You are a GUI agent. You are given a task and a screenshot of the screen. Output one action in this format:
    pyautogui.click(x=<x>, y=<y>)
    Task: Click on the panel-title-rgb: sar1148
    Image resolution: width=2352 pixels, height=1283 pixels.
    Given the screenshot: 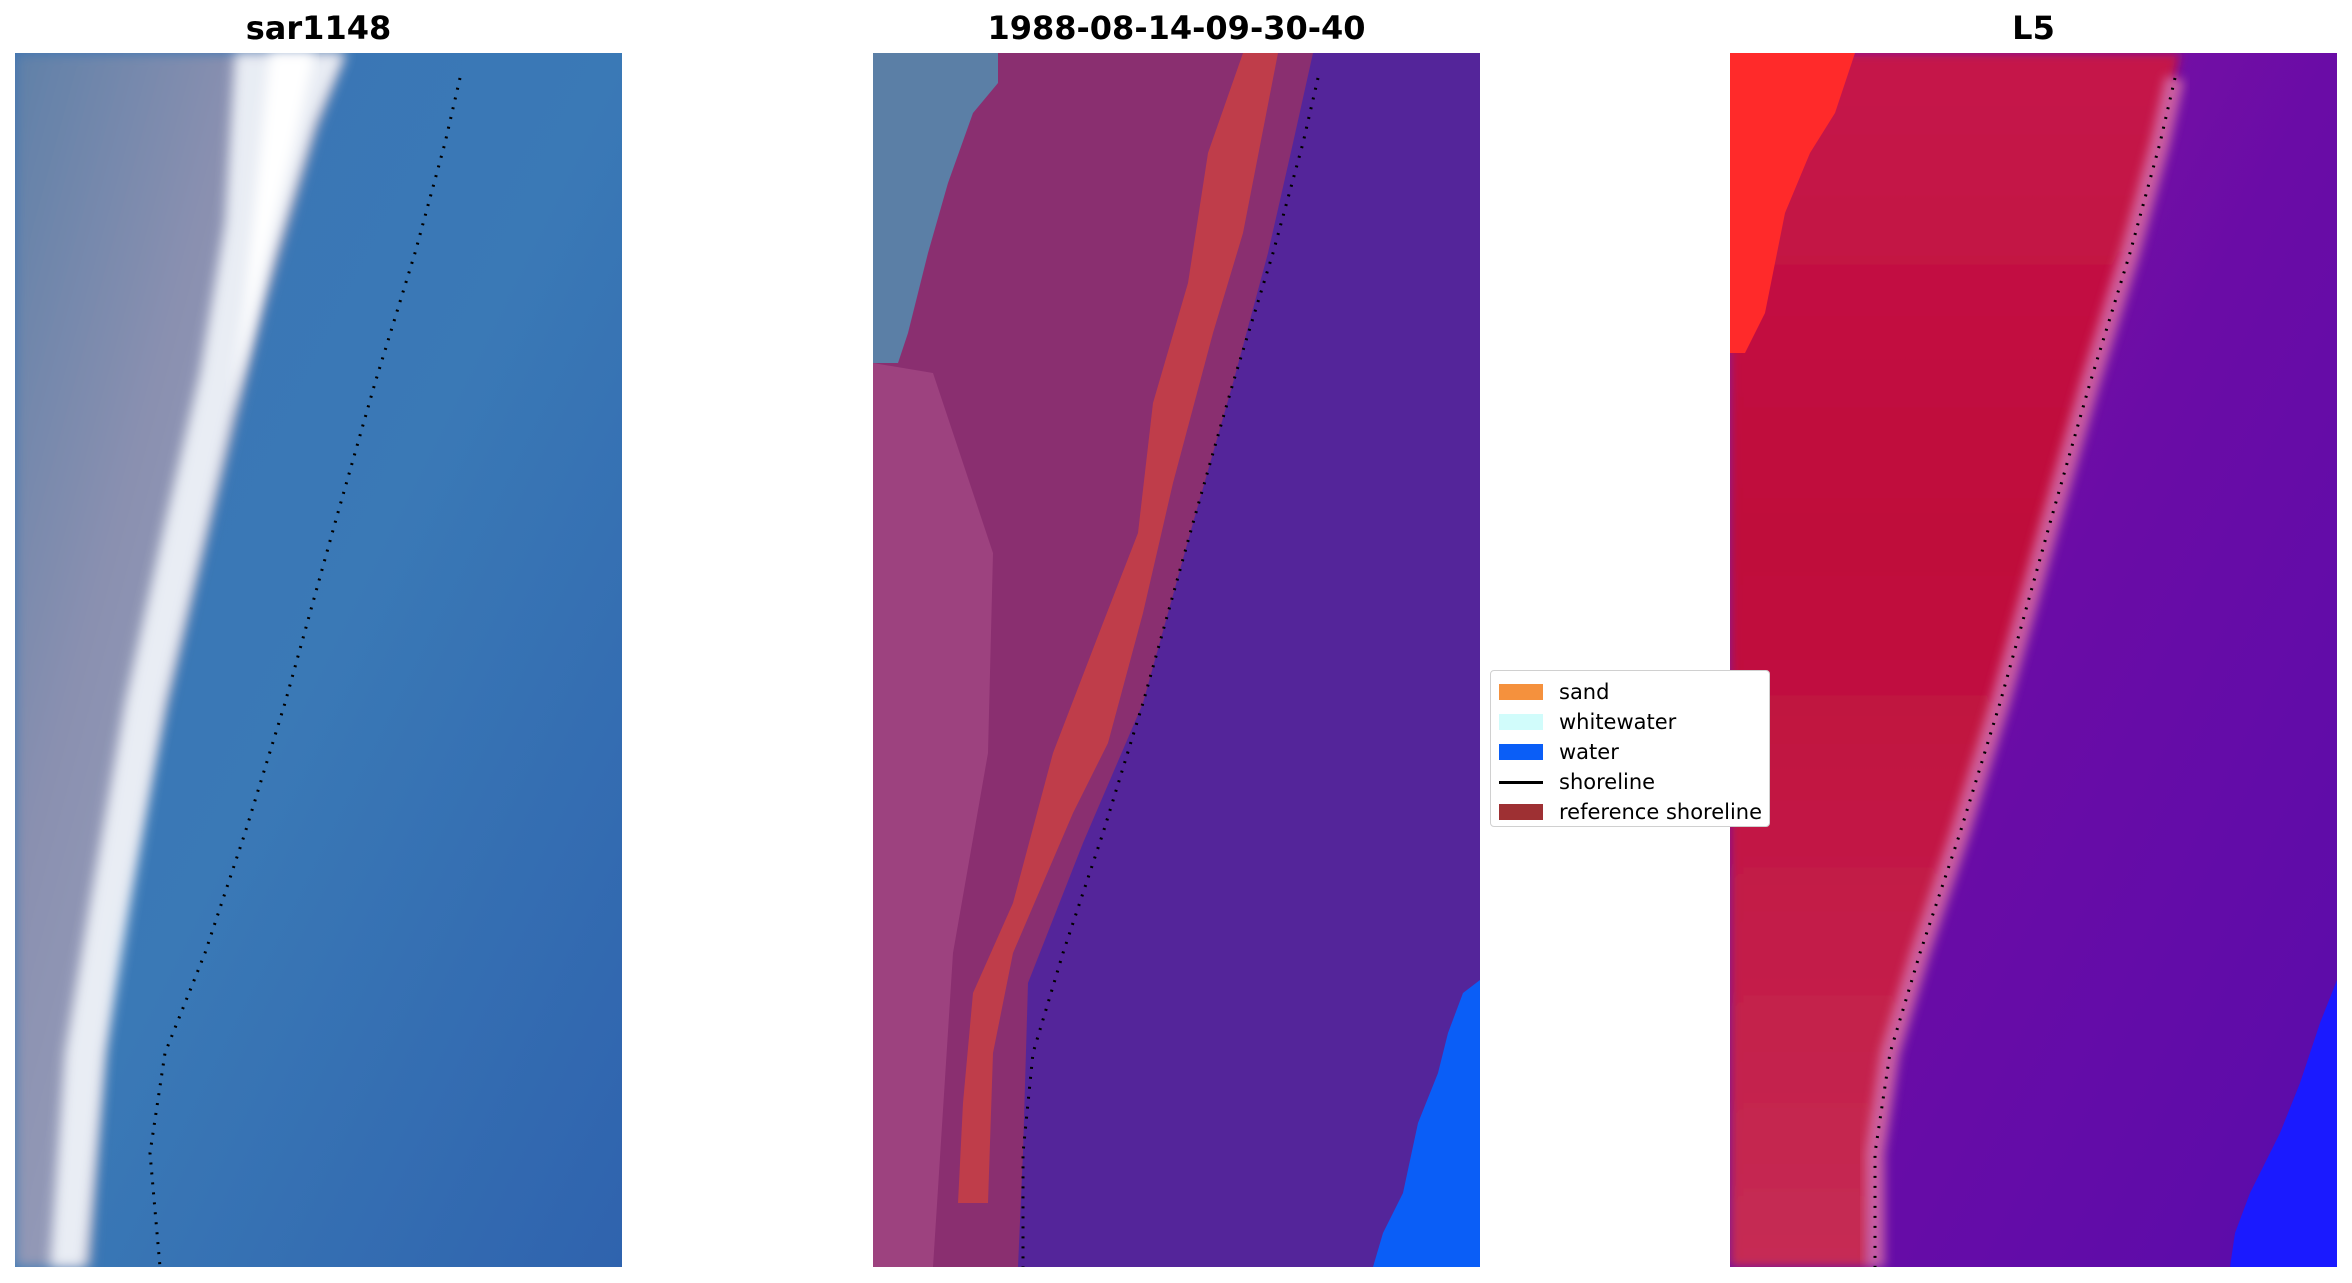 What is the action you would take?
    pyautogui.click(x=318, y=28)
    